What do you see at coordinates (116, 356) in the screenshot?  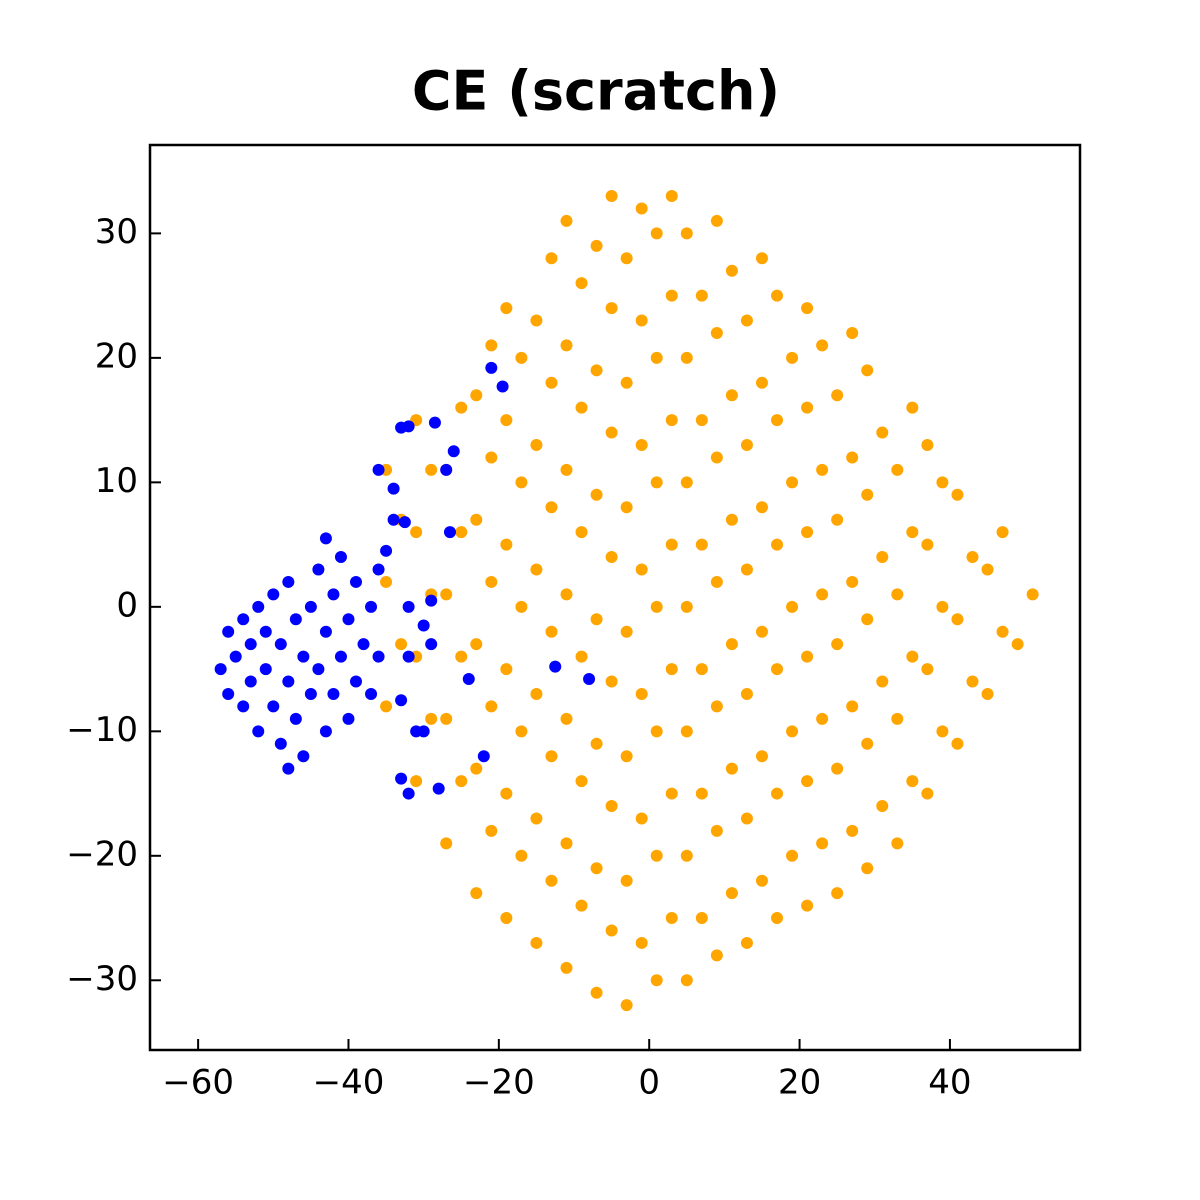 I see `y-tick-label: 20` at bounding box center [116, 356].